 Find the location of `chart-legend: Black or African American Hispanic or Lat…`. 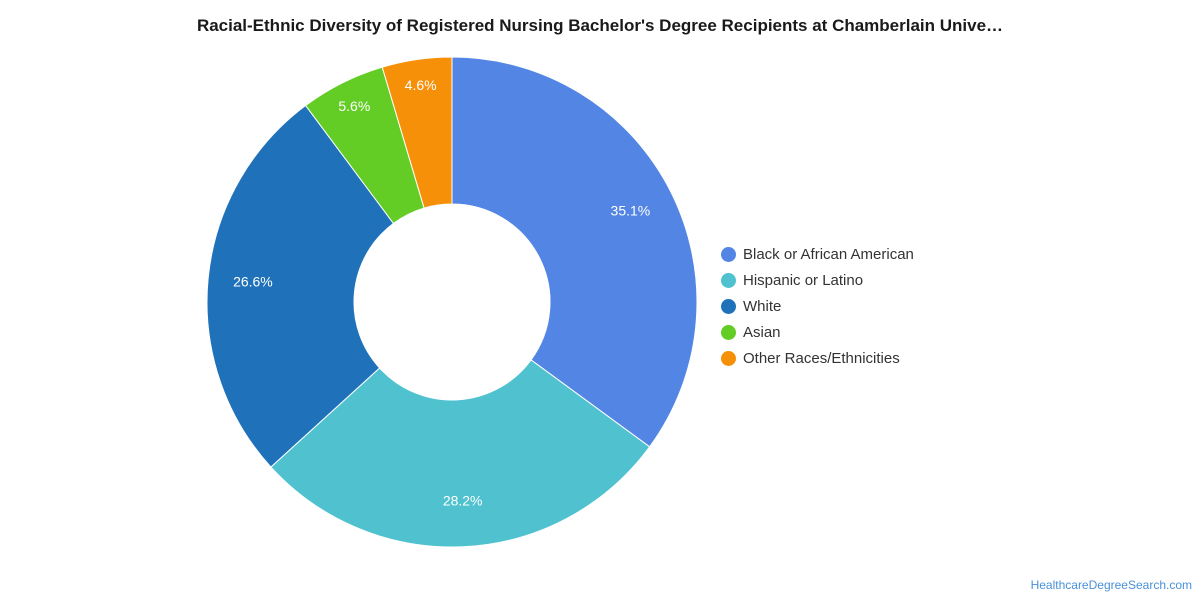

chart-legend: Black or African American Hispanic or Lat… is located at coordinates (817, 306).